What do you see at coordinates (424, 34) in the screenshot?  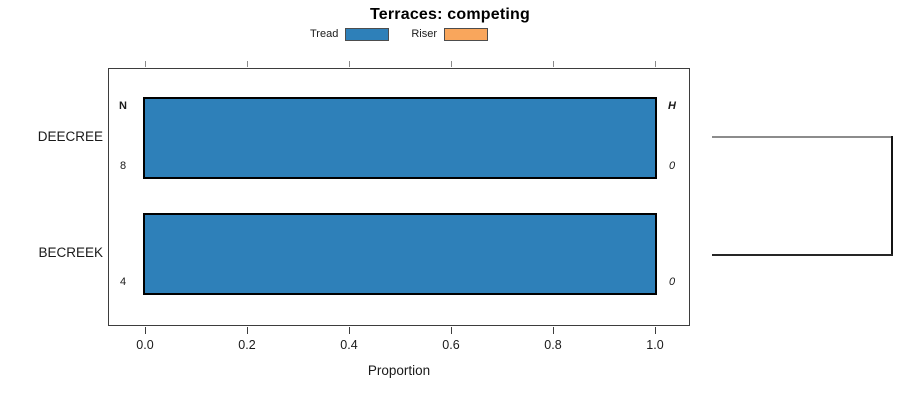 I see `legend-label: Riser` at bounding box center [424, 34].